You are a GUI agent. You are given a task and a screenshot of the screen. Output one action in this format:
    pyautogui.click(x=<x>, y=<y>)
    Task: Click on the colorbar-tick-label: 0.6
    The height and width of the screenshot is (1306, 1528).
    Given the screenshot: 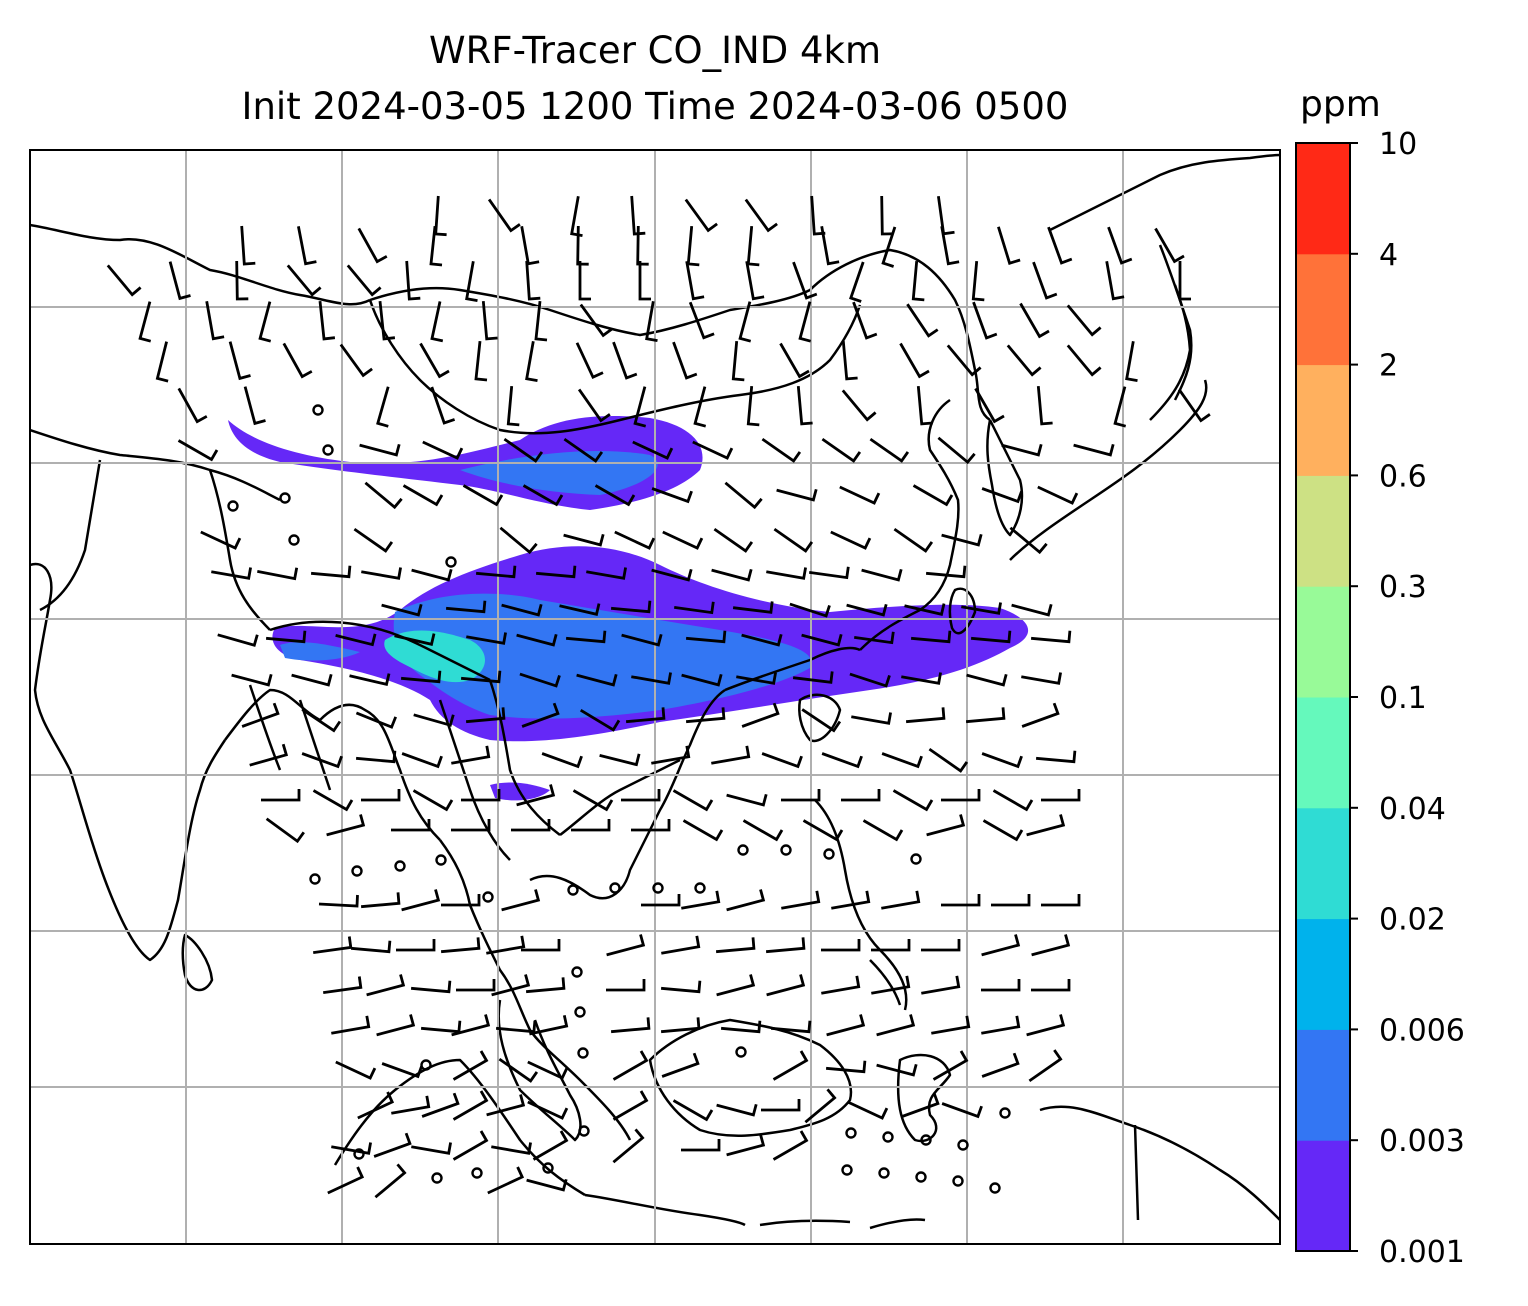 What is the action you would take?
    pyautogui.click(x=1403, y=476)
    